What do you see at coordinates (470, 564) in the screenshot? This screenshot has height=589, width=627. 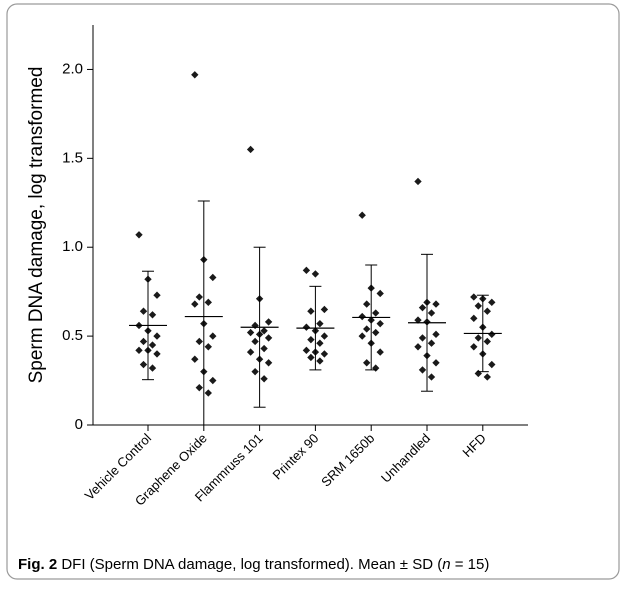 I see `caption-end: = 15)` at bounding box center [470, 564].